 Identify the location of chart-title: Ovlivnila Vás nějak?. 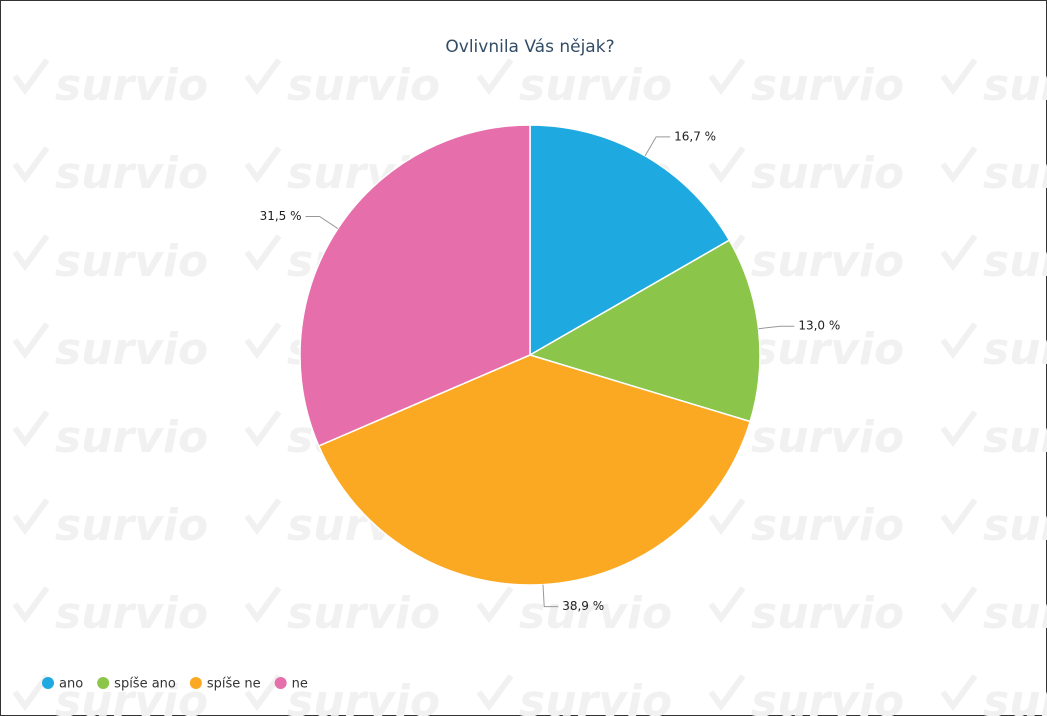
(529, 47).